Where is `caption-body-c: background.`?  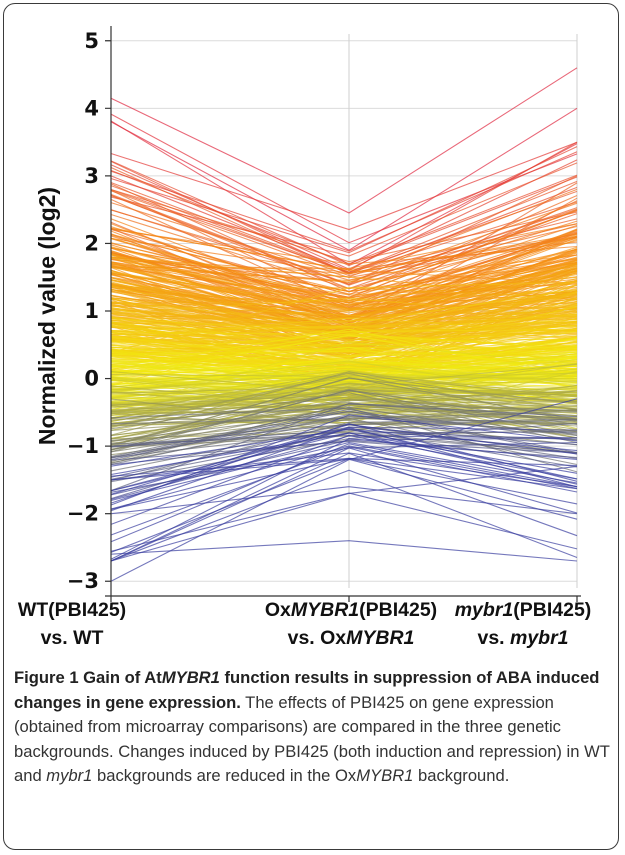
caption-body-c: background. is located at coordinates (461, 776).